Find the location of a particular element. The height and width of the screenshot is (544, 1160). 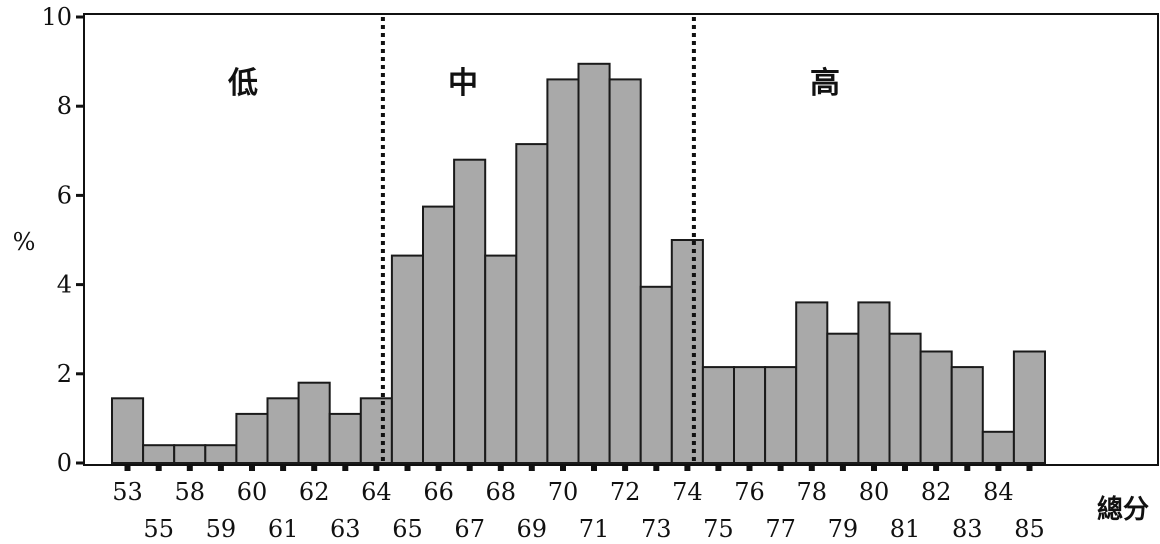

x-tick-label-68: 68 is located at coordinates (501, 492).